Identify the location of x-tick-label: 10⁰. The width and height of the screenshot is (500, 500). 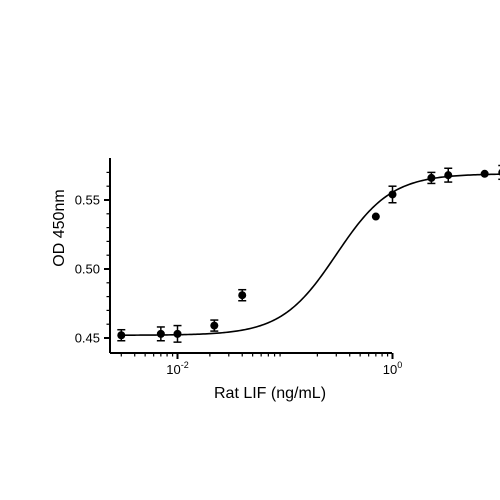
(392, 368).